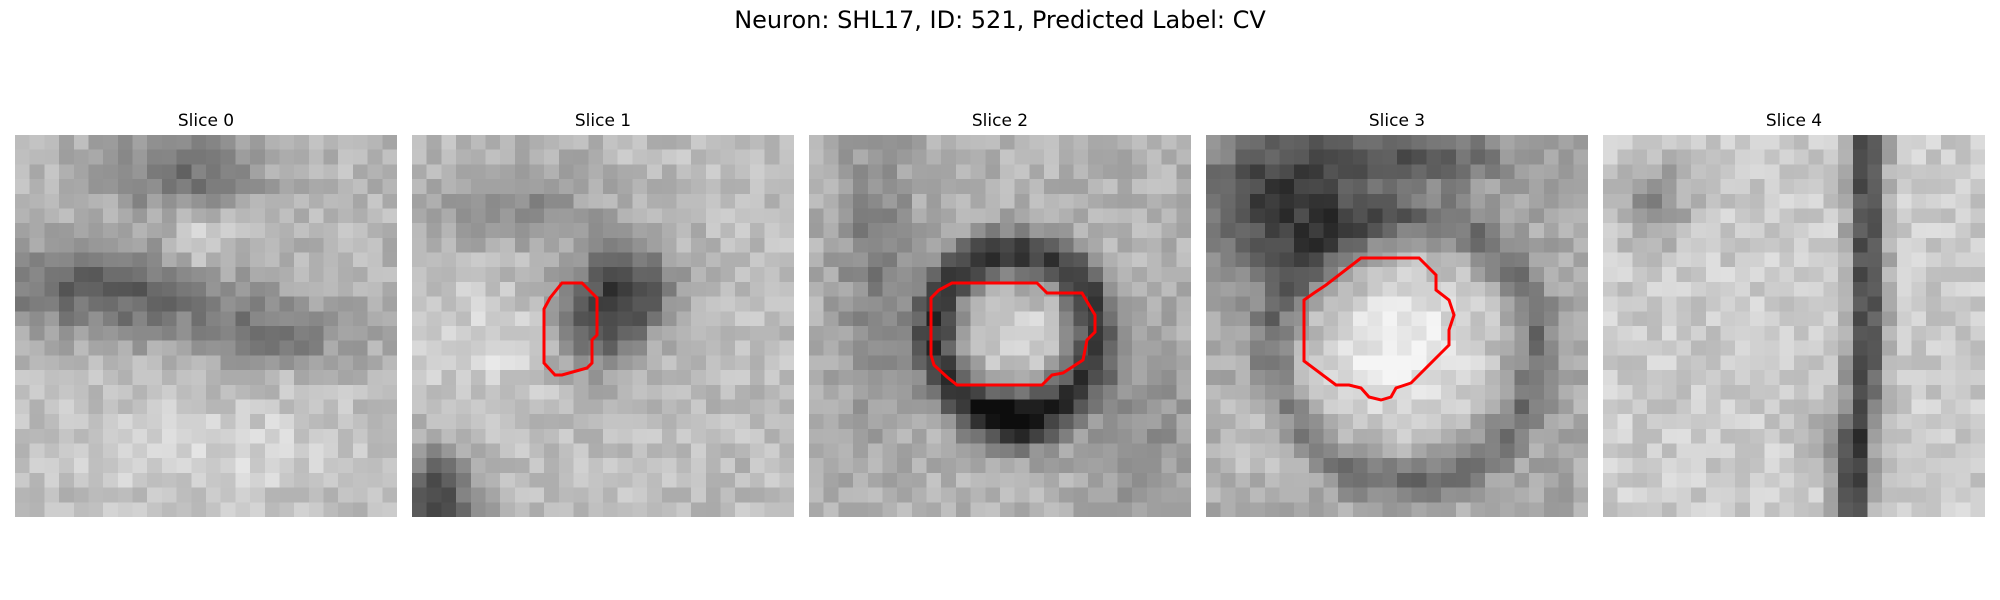 Image resolution: width=2000 pixels, height=600 pixels. I want to click on slice-panel-4: Slice 4, so click(1794, 312).